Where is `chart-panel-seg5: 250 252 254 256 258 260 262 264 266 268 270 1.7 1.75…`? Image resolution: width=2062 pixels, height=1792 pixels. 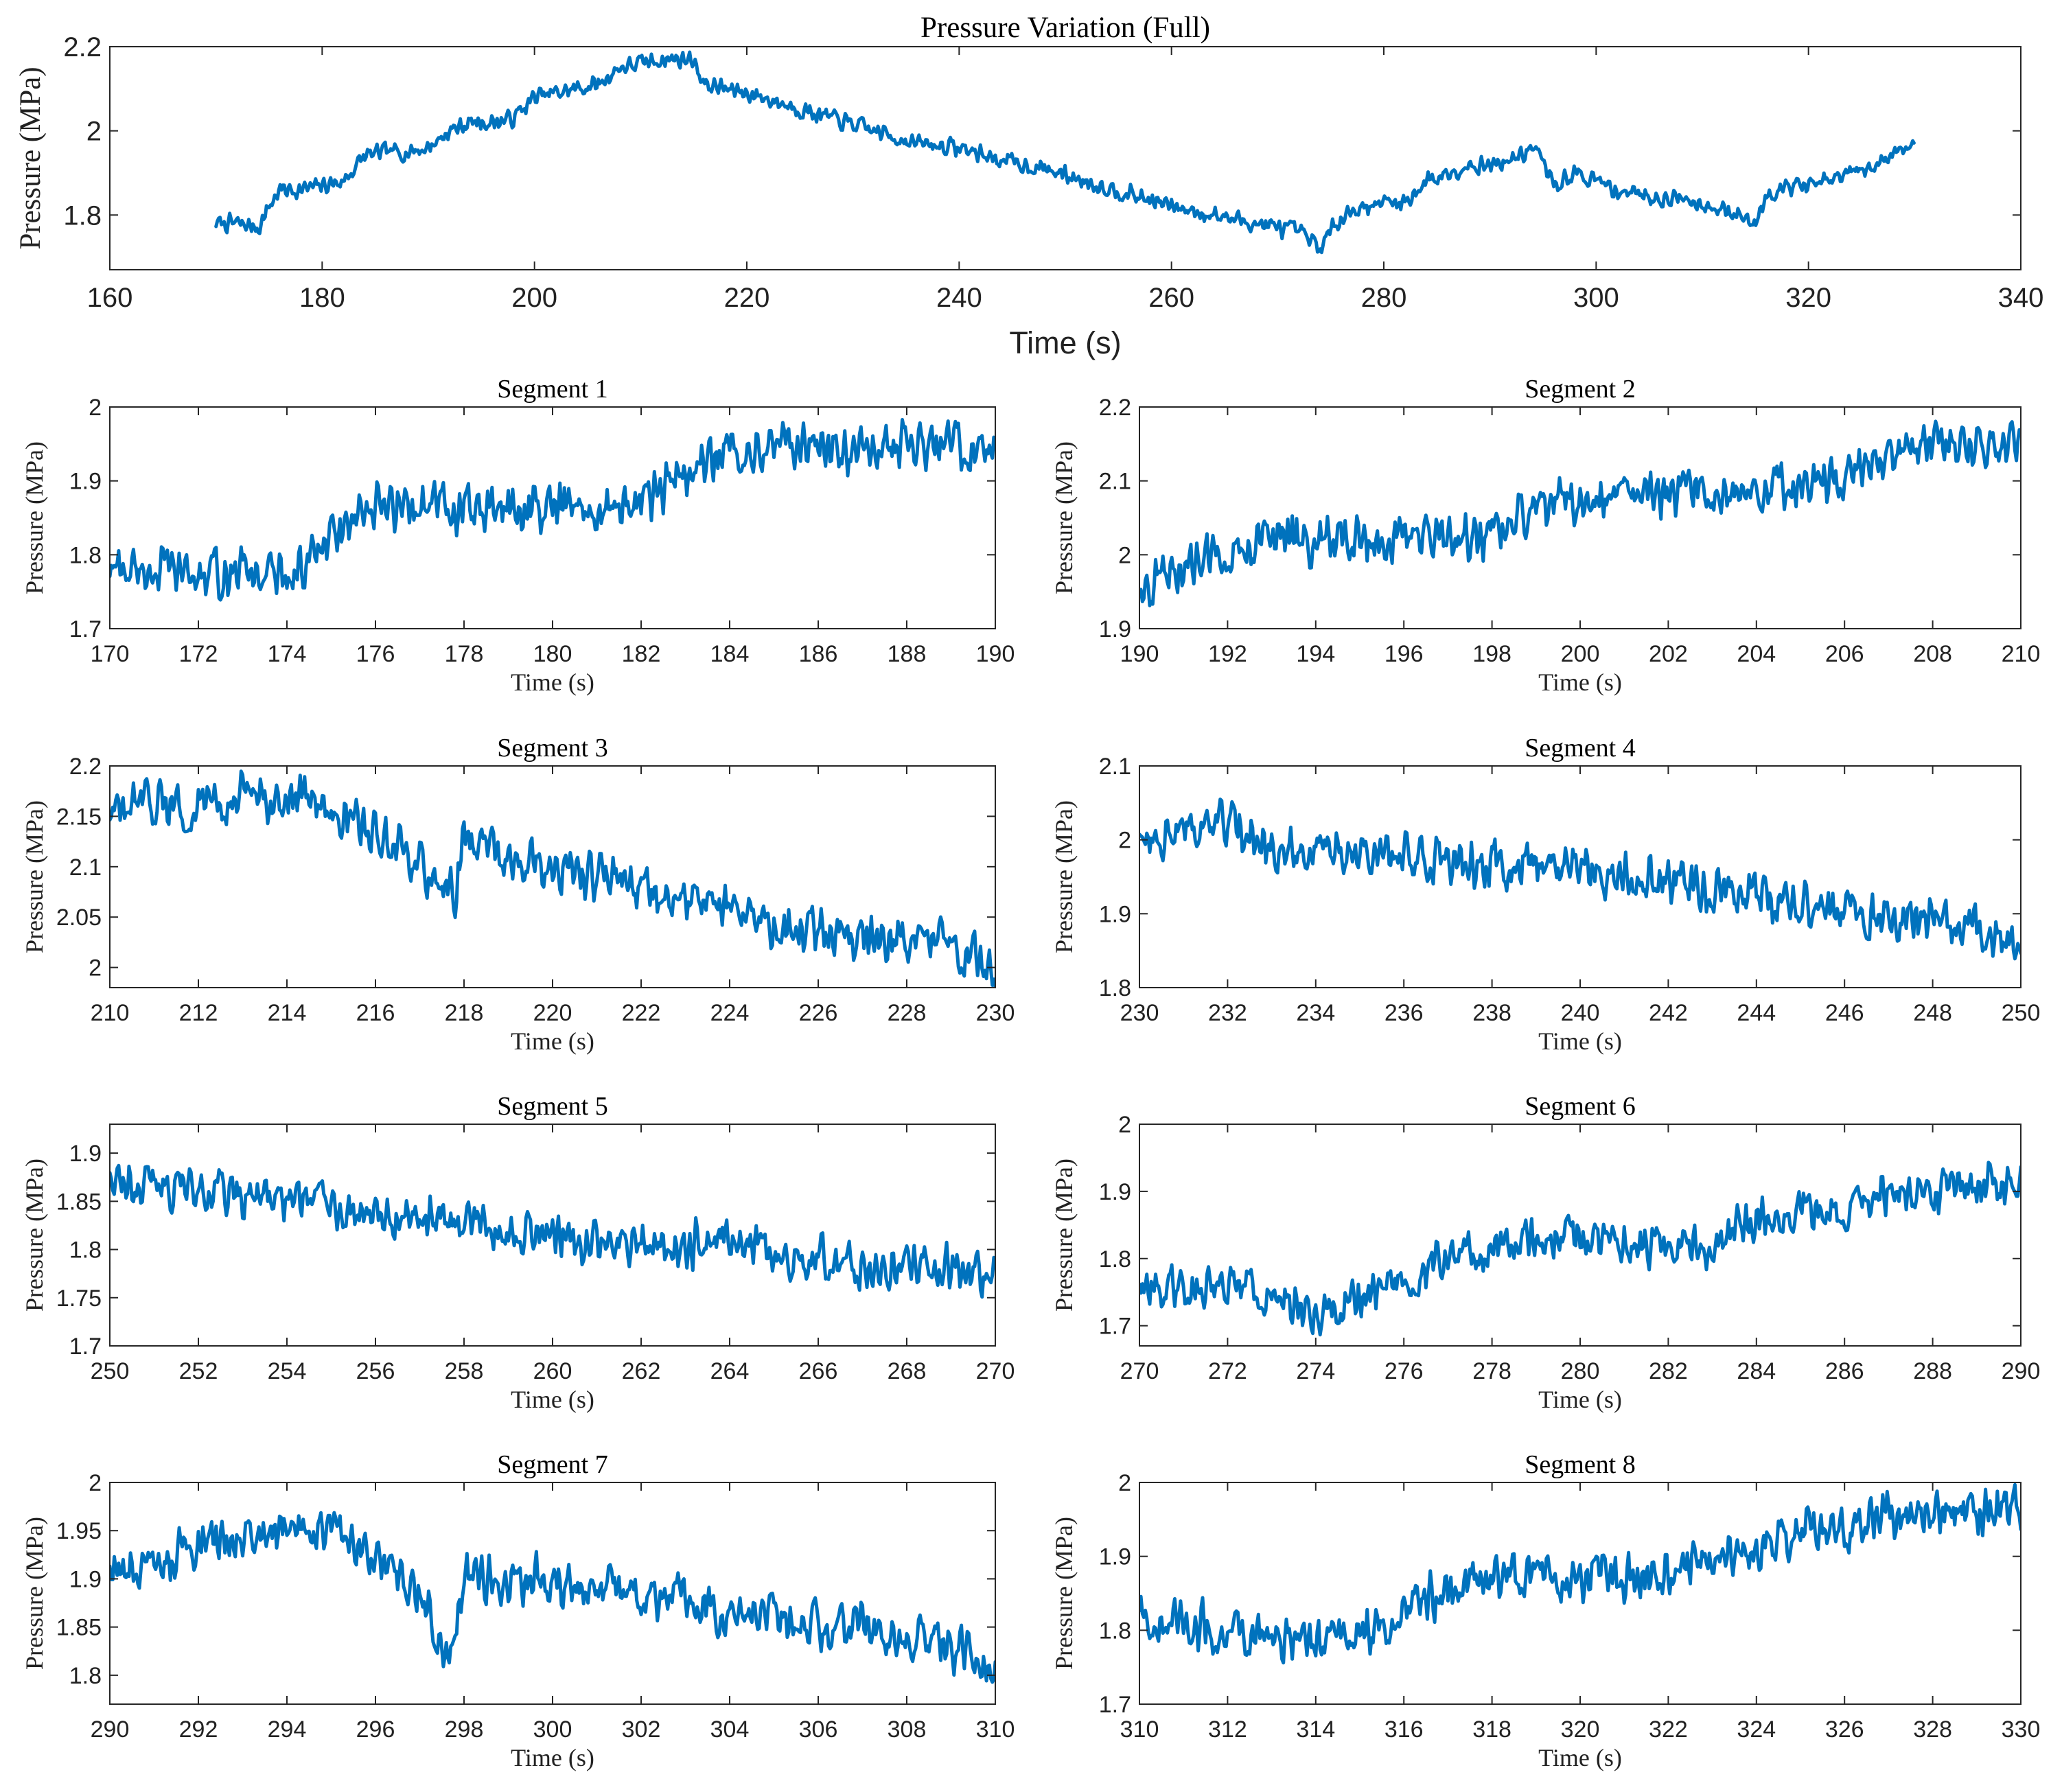
chart-panel-seg5: 250 252 254 256 258 260 262 264 266 268 270 1.7 1.75… is located at coordinates (518, 1252).